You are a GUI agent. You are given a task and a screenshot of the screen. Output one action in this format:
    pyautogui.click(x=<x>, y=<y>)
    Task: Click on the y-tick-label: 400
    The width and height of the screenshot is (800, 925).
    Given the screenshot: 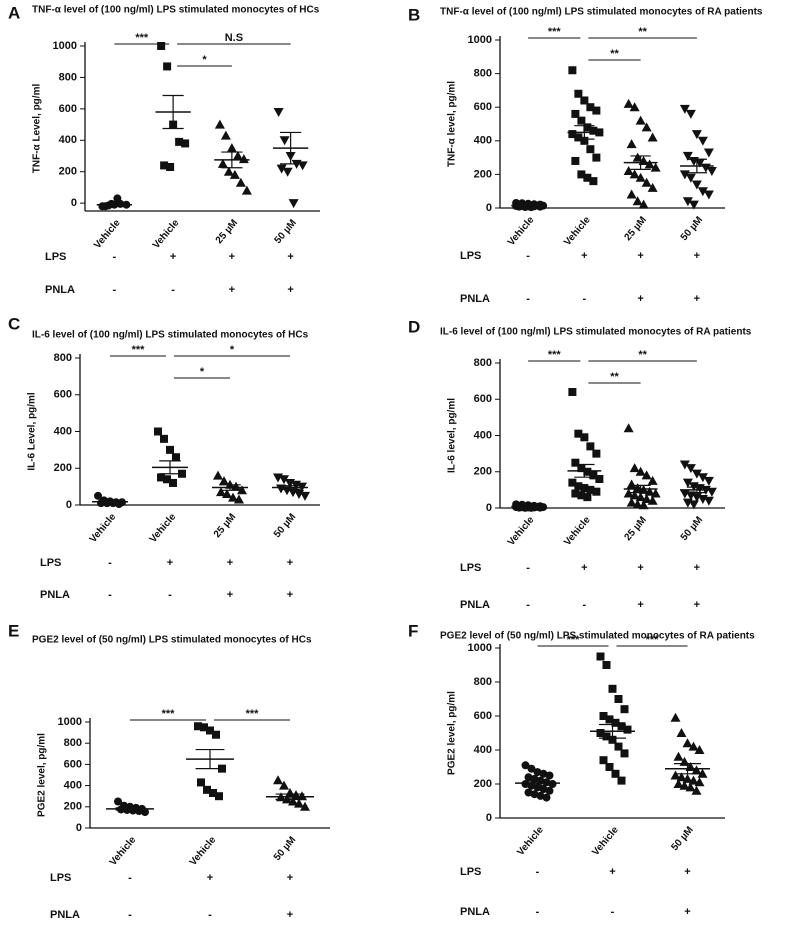 What is the action you would take?
    pyautogui.click(x=483, y=750)
    